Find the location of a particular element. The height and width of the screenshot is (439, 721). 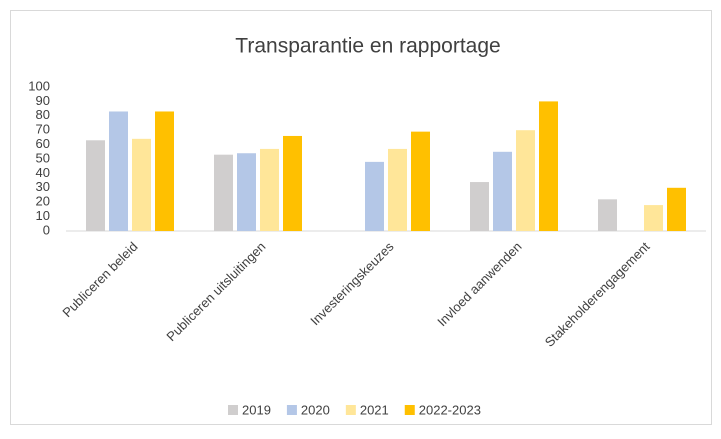

chart-title: Transparantie en rapportage is located at coordinates (367, 46).